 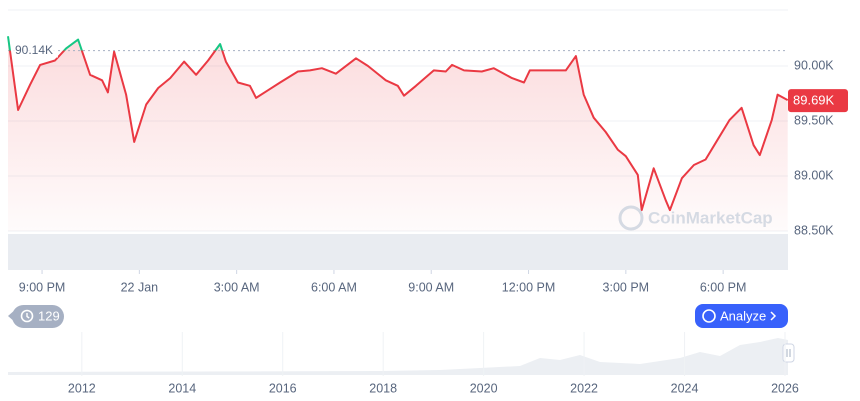 I want to click on reference-label: 90.14K, so click(x=34, y=50).